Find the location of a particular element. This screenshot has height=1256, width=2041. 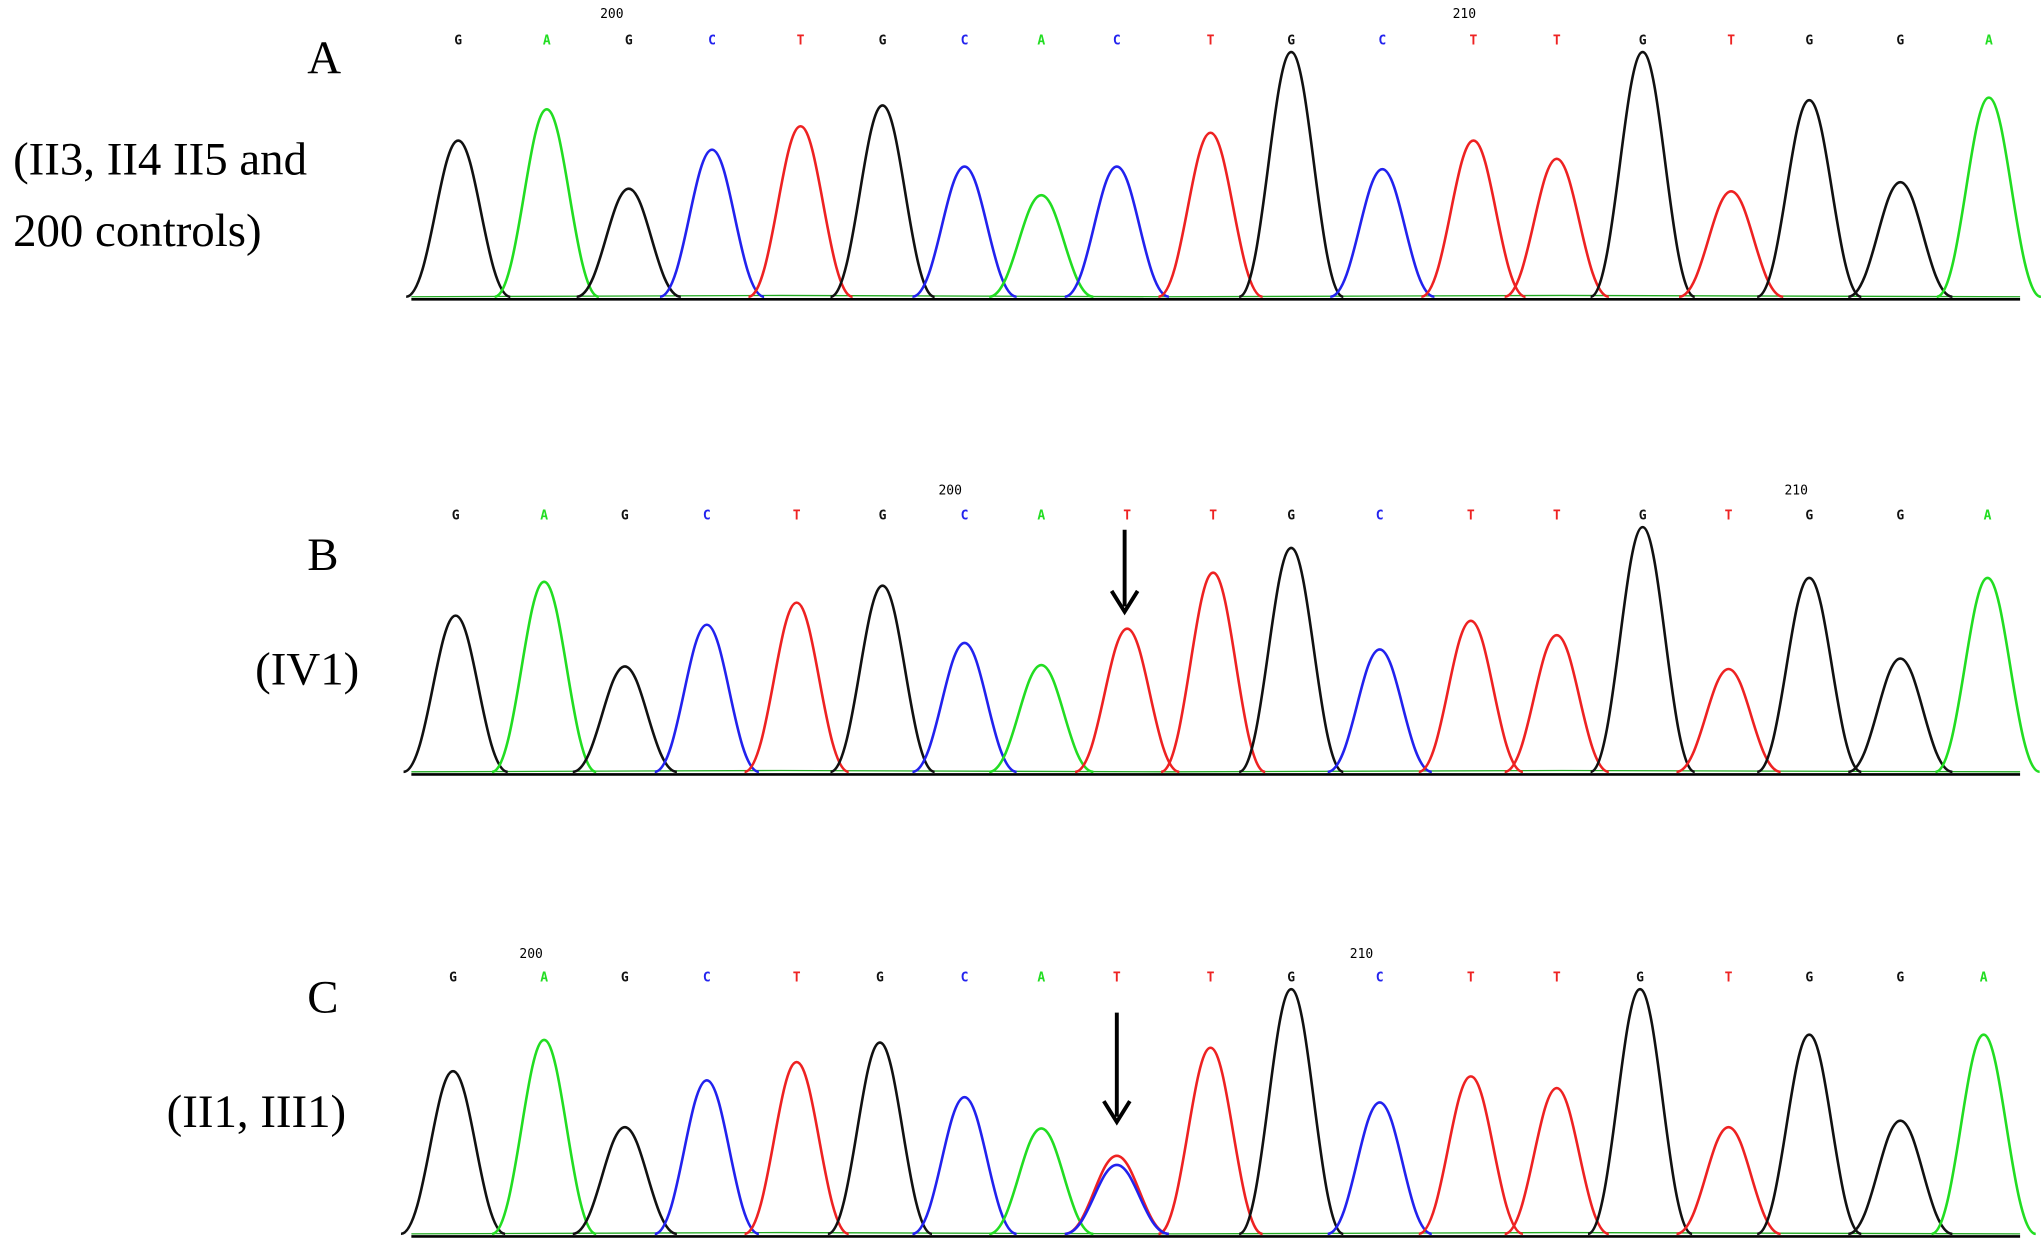

arrow-head is located at coordinates (1124, 602).